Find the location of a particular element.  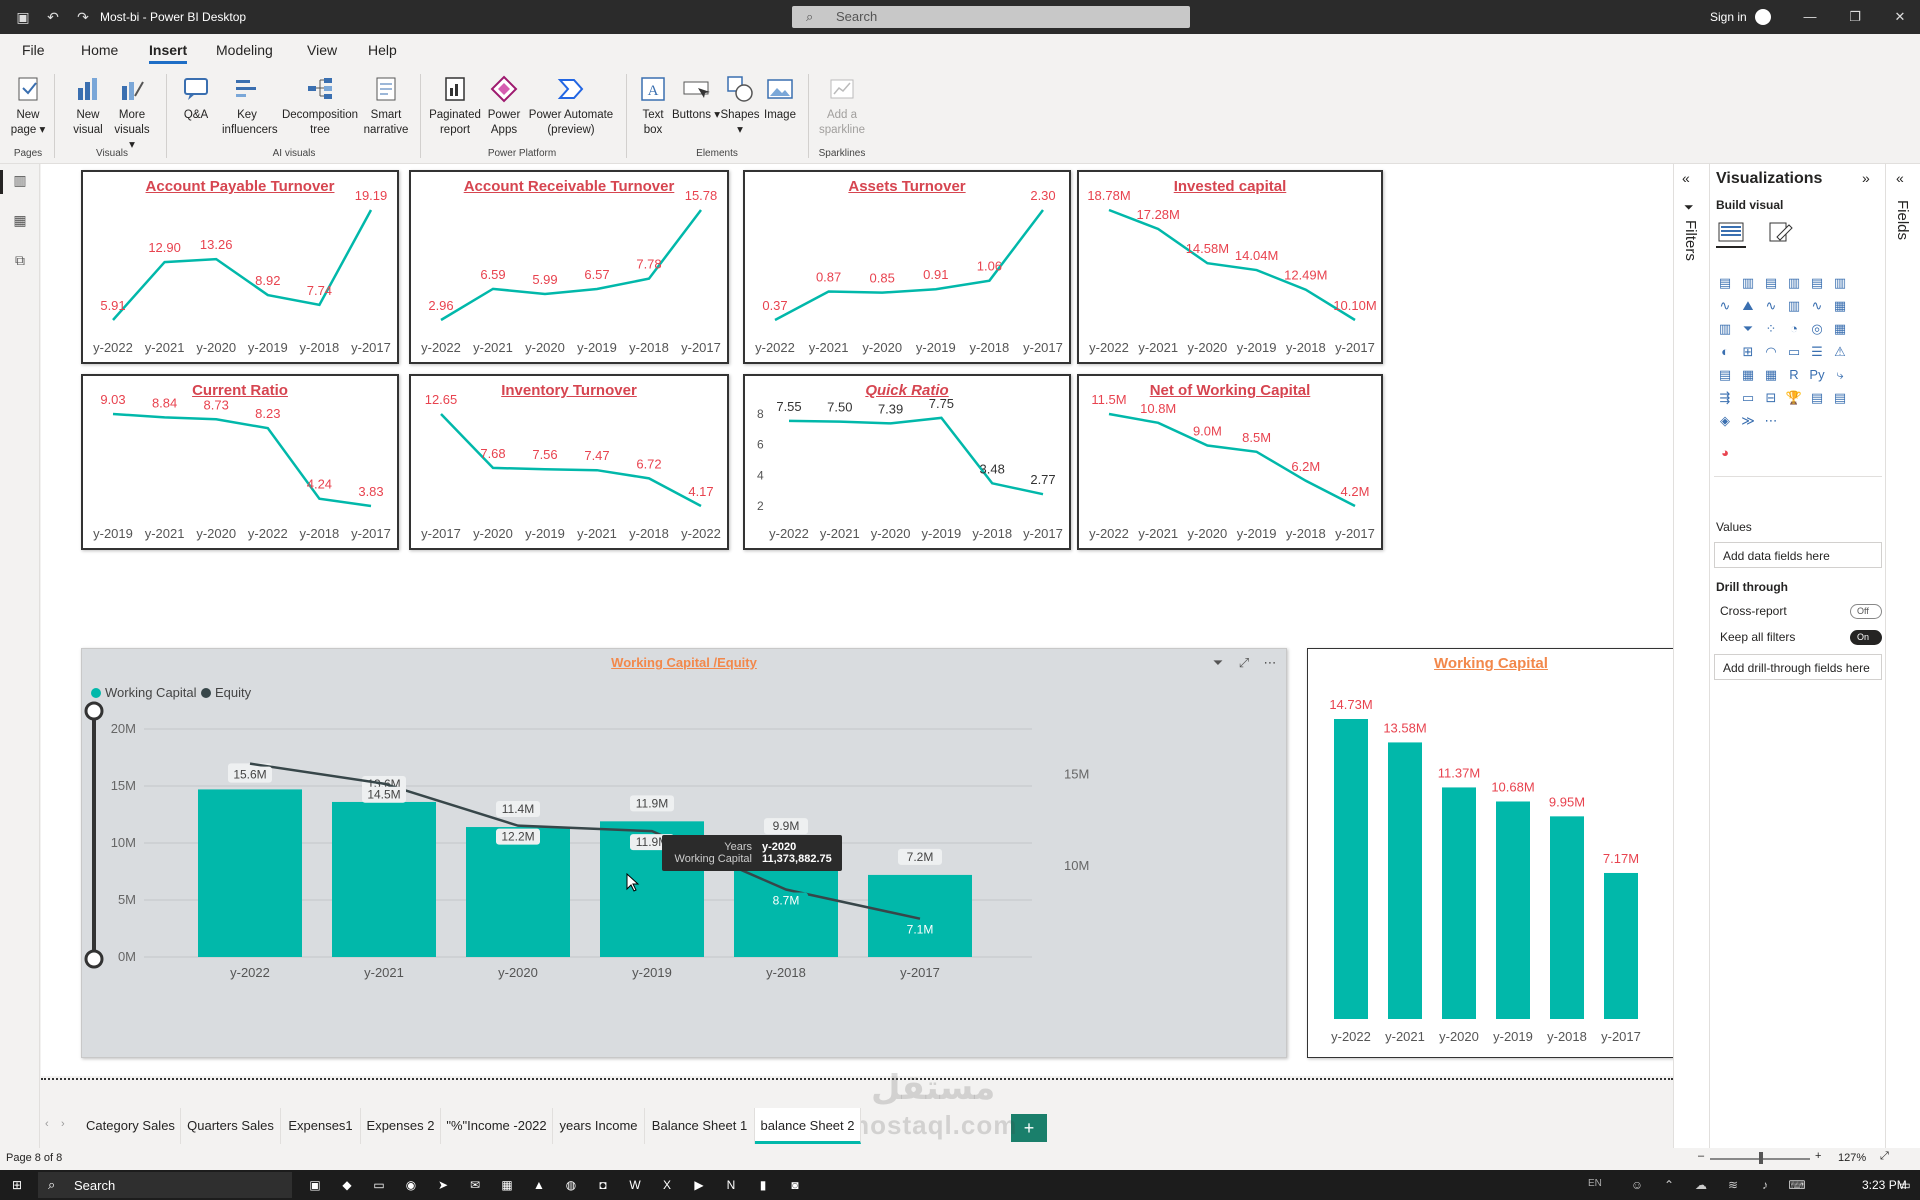

decomposition-tree-button: Decomposition tree is located at coordinates (320, 106).